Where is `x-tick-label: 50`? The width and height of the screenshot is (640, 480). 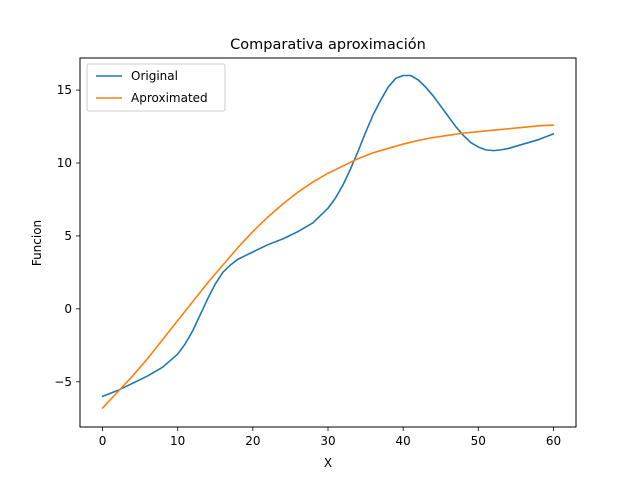 x-tick-label: 50 is located at coordinates (478, 441).